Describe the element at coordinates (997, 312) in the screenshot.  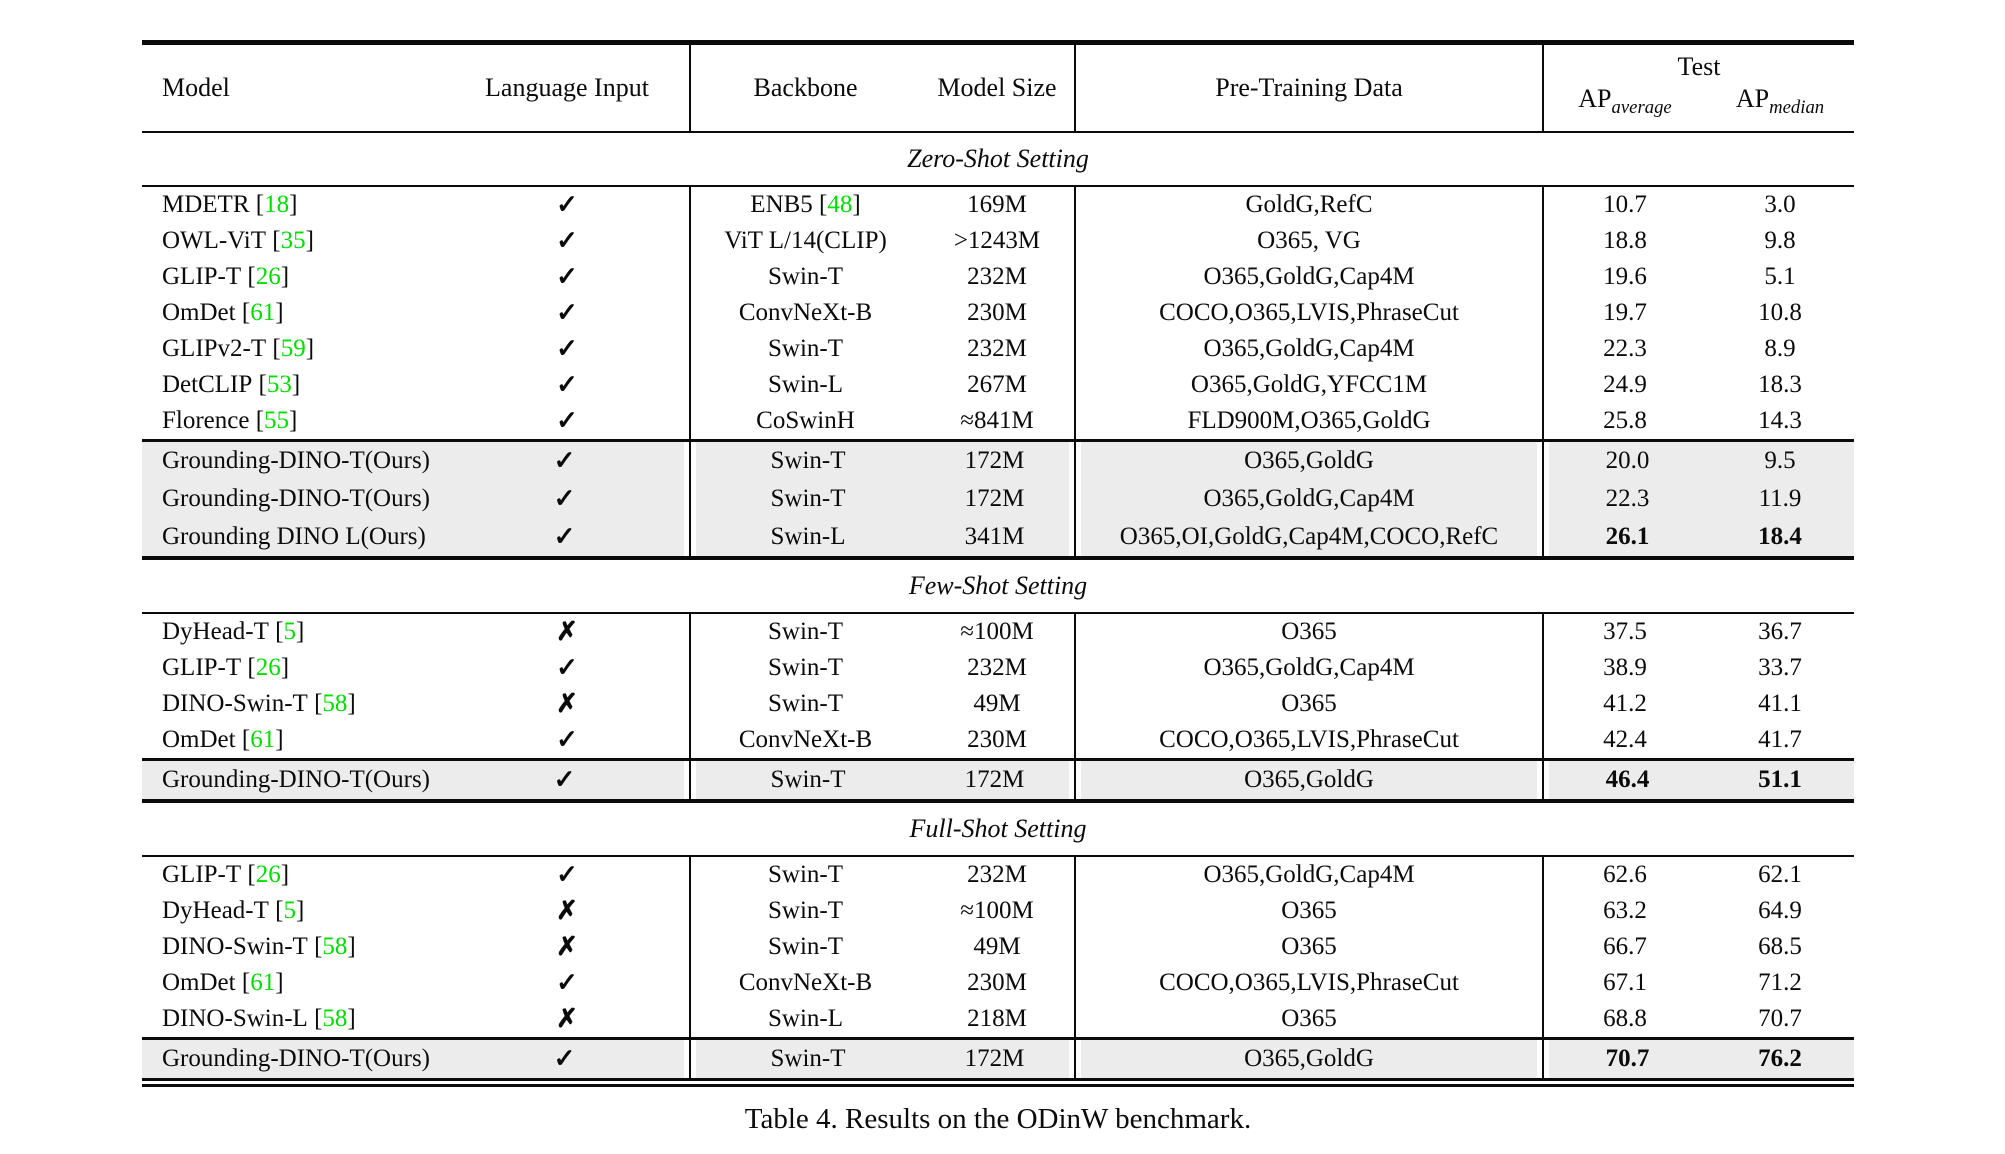
I see `model-size-cell: 230M` at that location.